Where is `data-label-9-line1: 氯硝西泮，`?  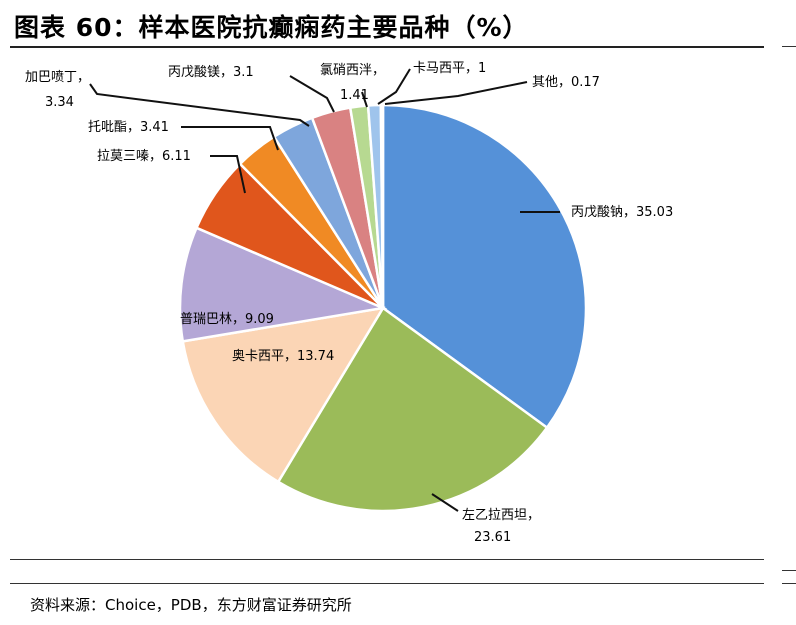
data-label-9-line1: 氯硝西泮， is located at coordinates (352, 70).